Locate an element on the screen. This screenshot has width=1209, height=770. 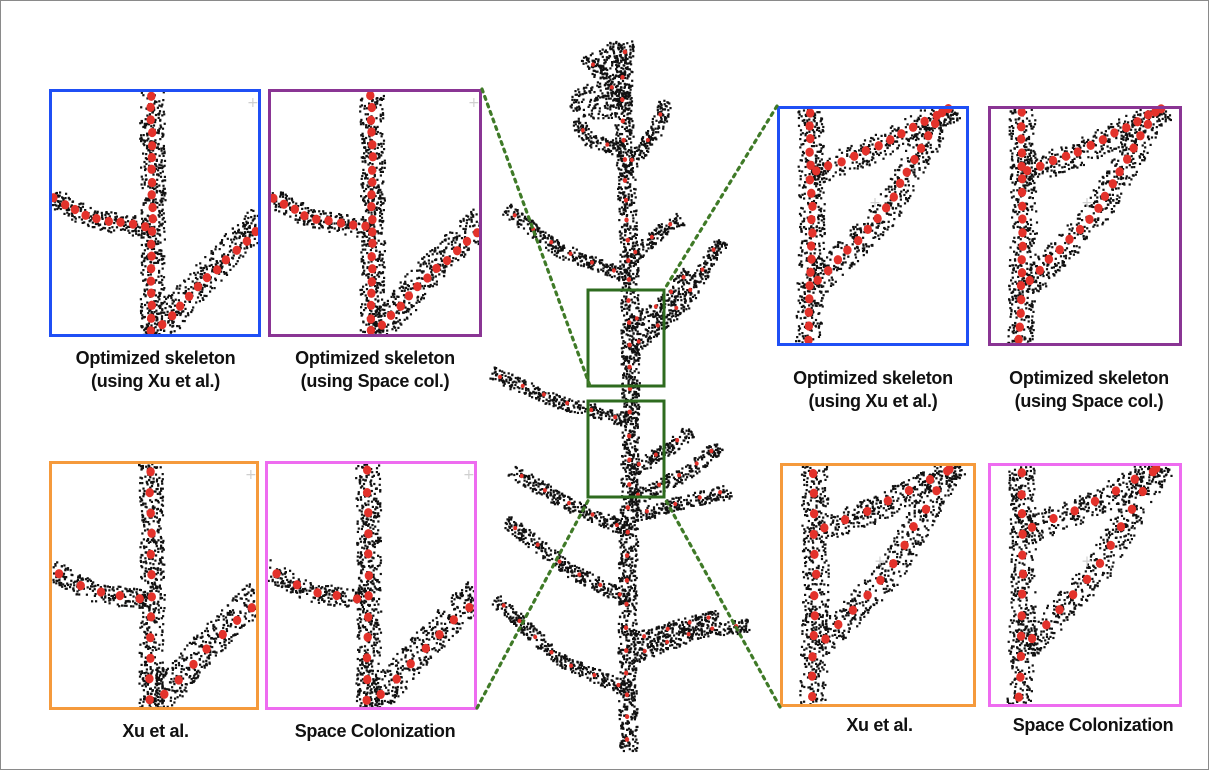
caption-right-xu: Xu et al. is located at coordinates (879, 725).